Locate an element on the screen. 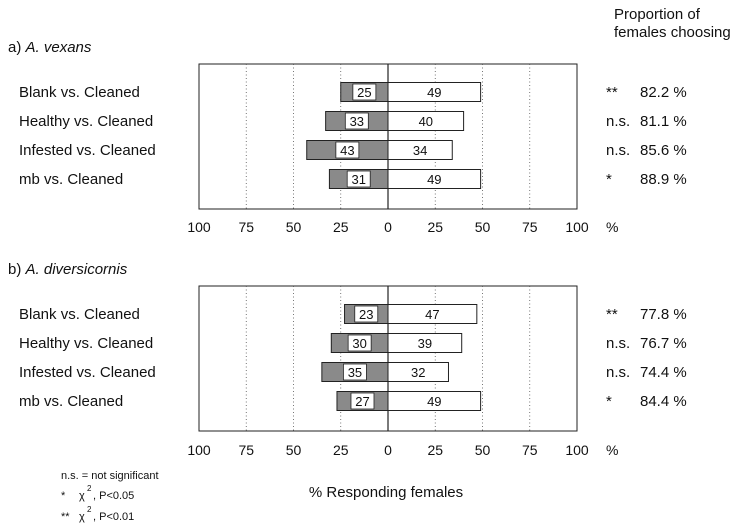  proportion-value: 76.7 % is located at coordinates (663, 343).